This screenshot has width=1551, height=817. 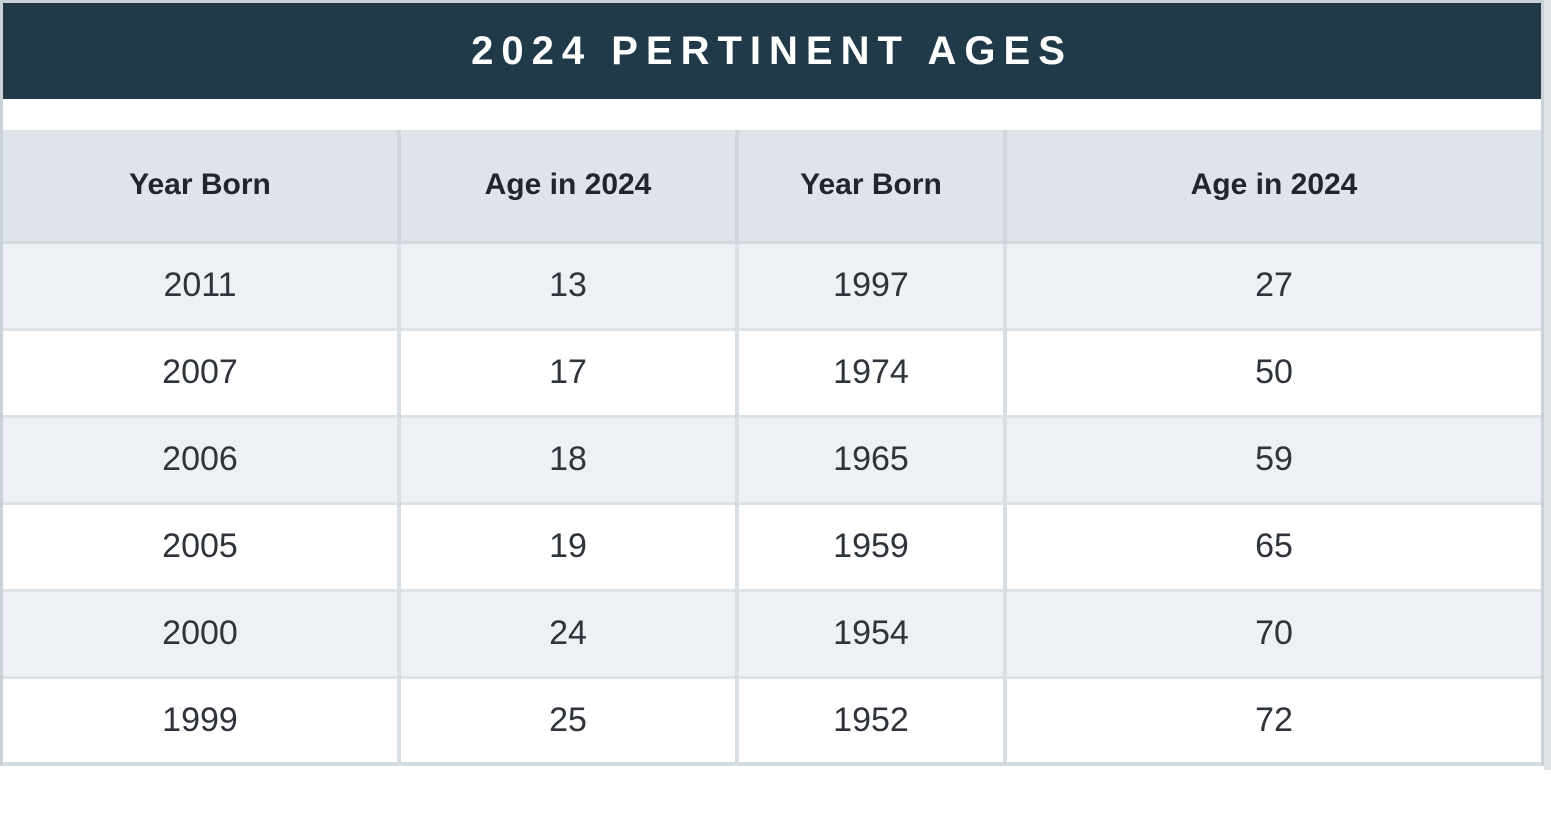 What do you see at coordinates (1272, 721) in the screenshot?
I see `age-cell: 72` at bounding box center [1272, 721].